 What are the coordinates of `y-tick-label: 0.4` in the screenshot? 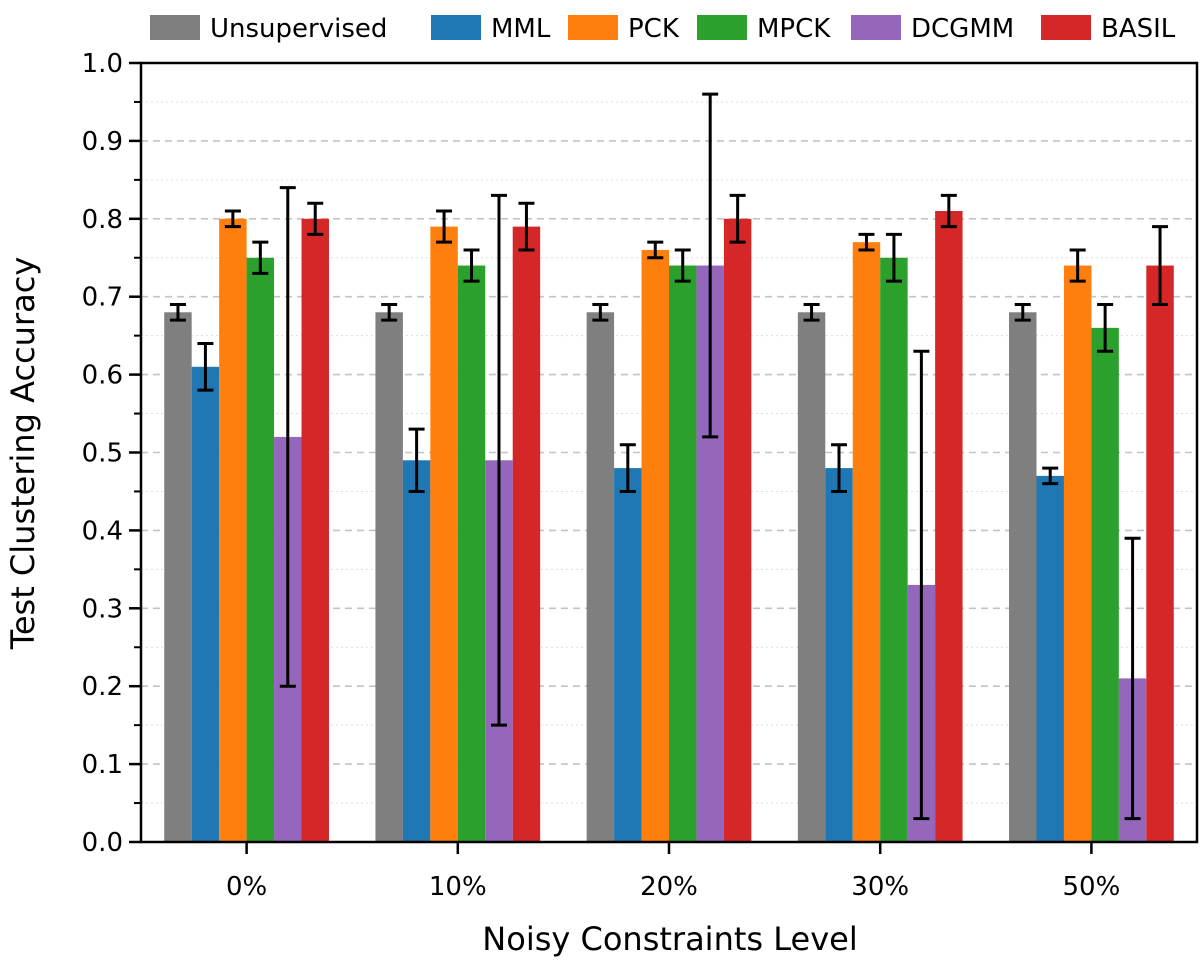 It's located at (102, 531).